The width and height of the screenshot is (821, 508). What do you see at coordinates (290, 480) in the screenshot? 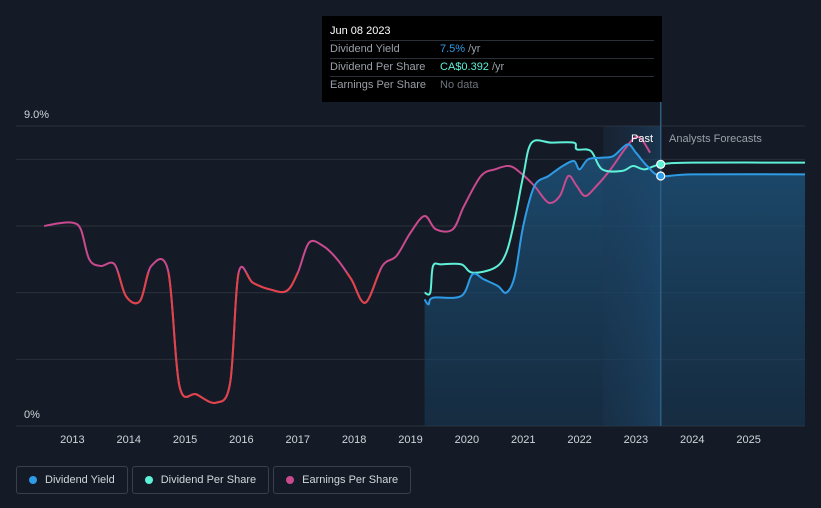
I see `earnings-per-share-dot-icon` at bounding box center [290, 480].